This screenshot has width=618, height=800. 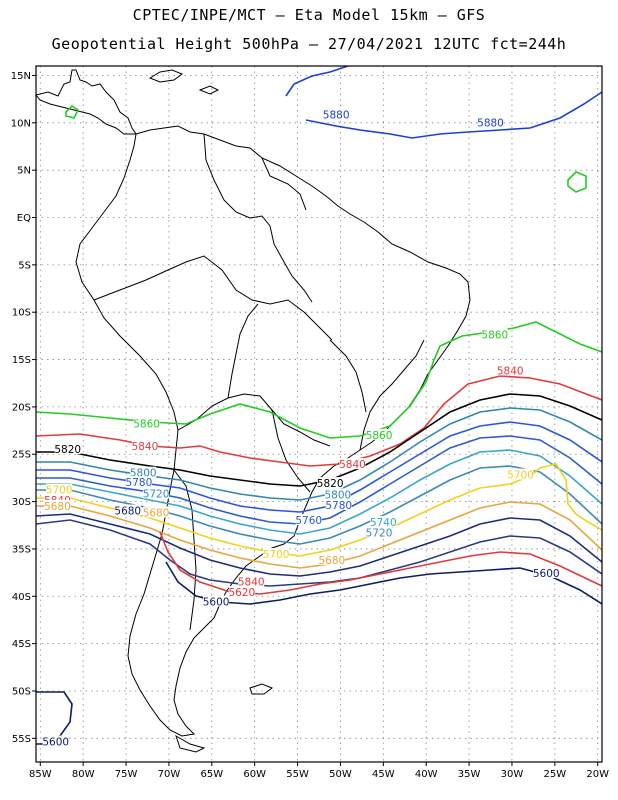 What do you see at coordinates (555, 774) in the screenshot?
I see `lon-tick-label: 25W` at bounding box center [555, 774].